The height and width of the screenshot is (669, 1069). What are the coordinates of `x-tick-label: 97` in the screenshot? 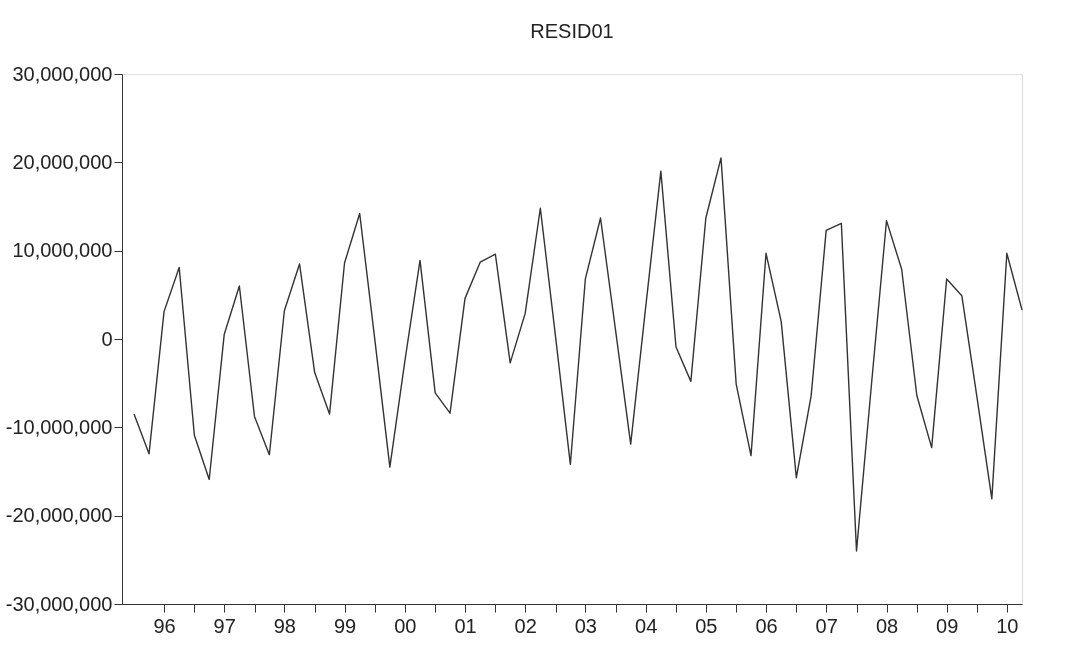 It's located at (224, 625).